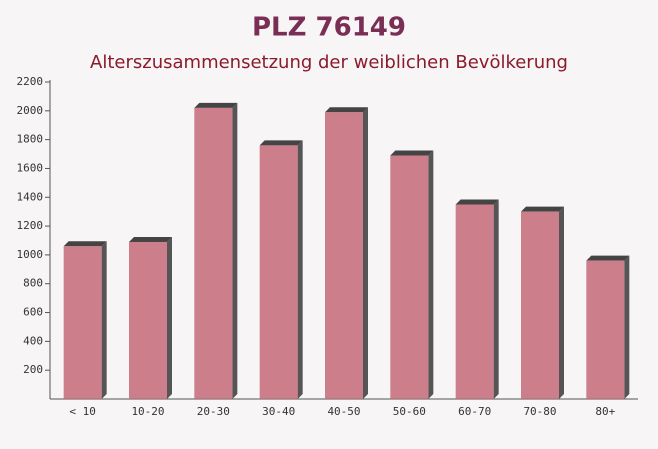 This screenshot has width=658, height=449. What do you see at coordinates (278, 411) in the screenshot?
I see `x-tick-label: 30-40` at bounding box center [278, 411].